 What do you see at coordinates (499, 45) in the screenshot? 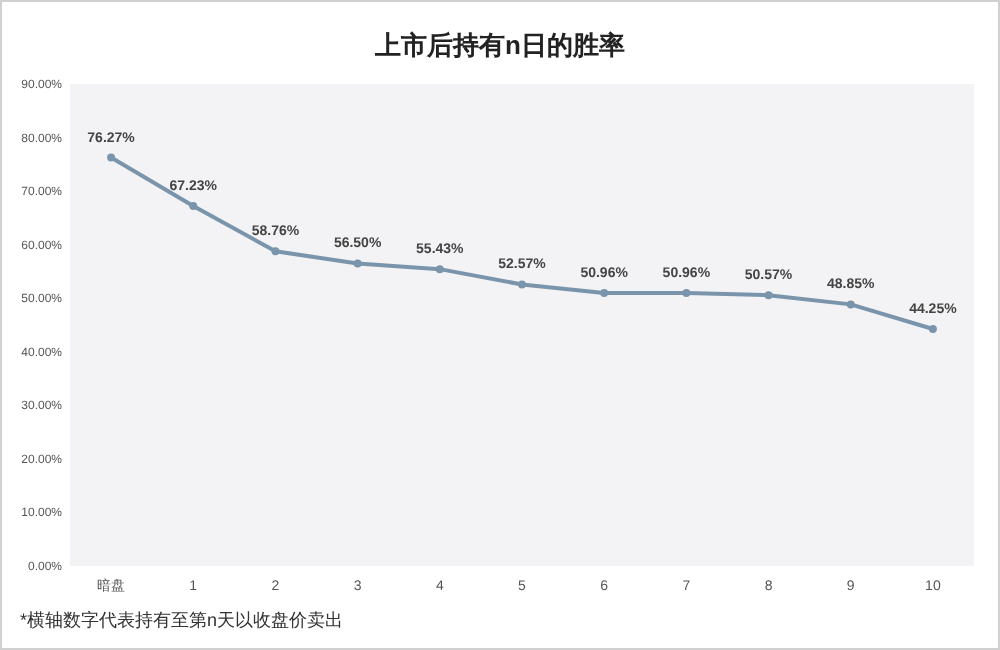
I see `chart-title: 上市后持有n日的胜率` at bounding box center [499, 45].